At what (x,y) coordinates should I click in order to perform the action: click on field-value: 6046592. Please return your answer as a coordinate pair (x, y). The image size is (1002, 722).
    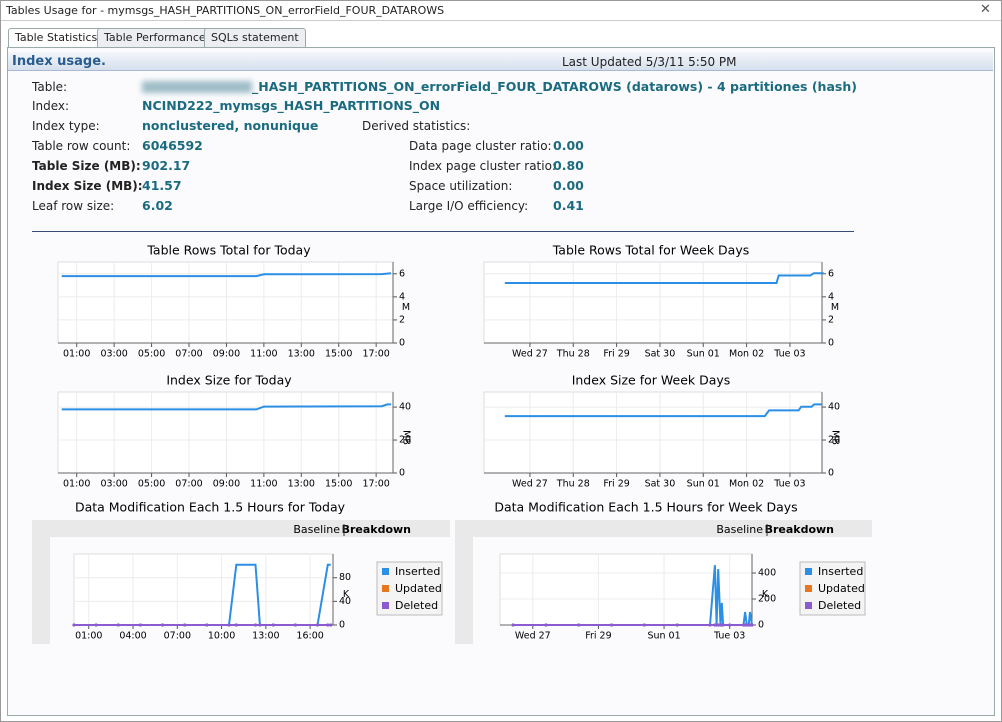
    Looking at the image, I should click on (172, 145).